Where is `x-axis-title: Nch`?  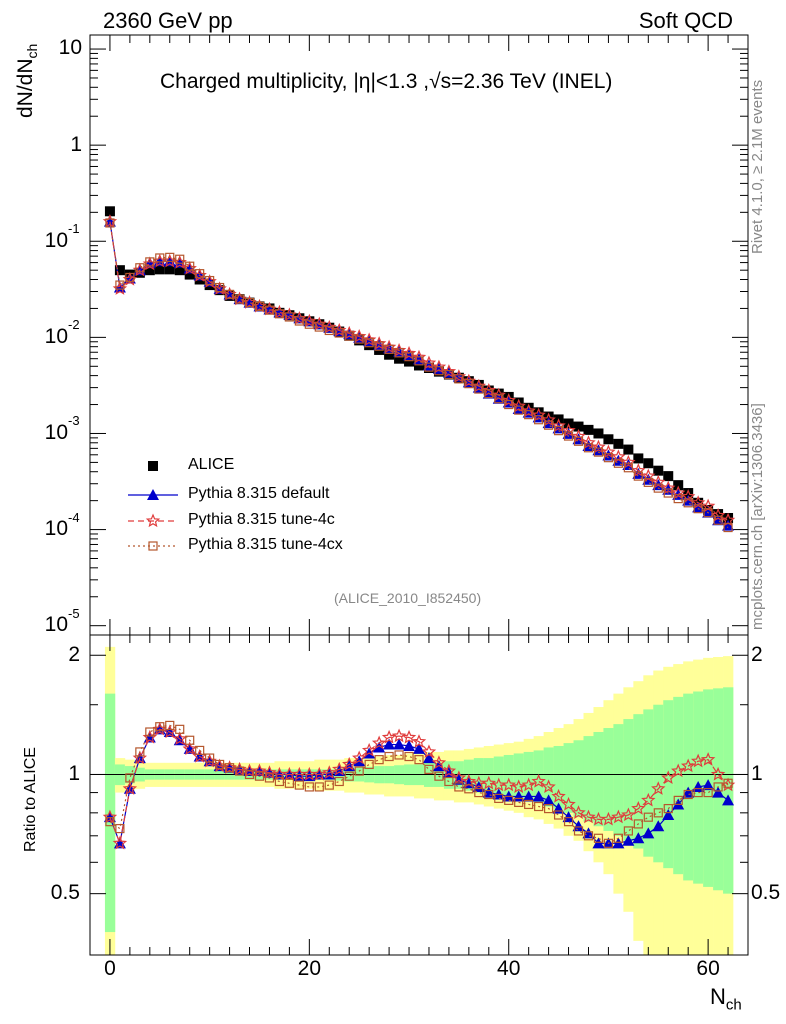 x-axis-title: Nch is located at coordinates (726, 998).